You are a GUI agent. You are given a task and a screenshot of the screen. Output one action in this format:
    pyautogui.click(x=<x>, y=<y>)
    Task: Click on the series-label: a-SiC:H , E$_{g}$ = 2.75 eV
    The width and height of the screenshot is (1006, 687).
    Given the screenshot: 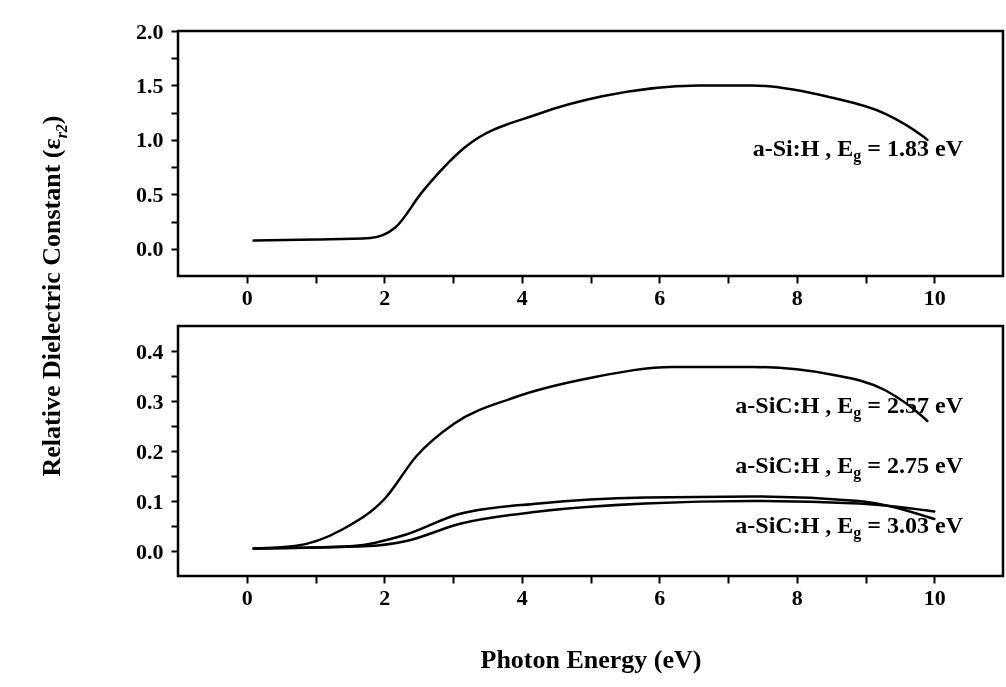 What is the action you would take?
    pyautogui.click(x=849, y=467)
    